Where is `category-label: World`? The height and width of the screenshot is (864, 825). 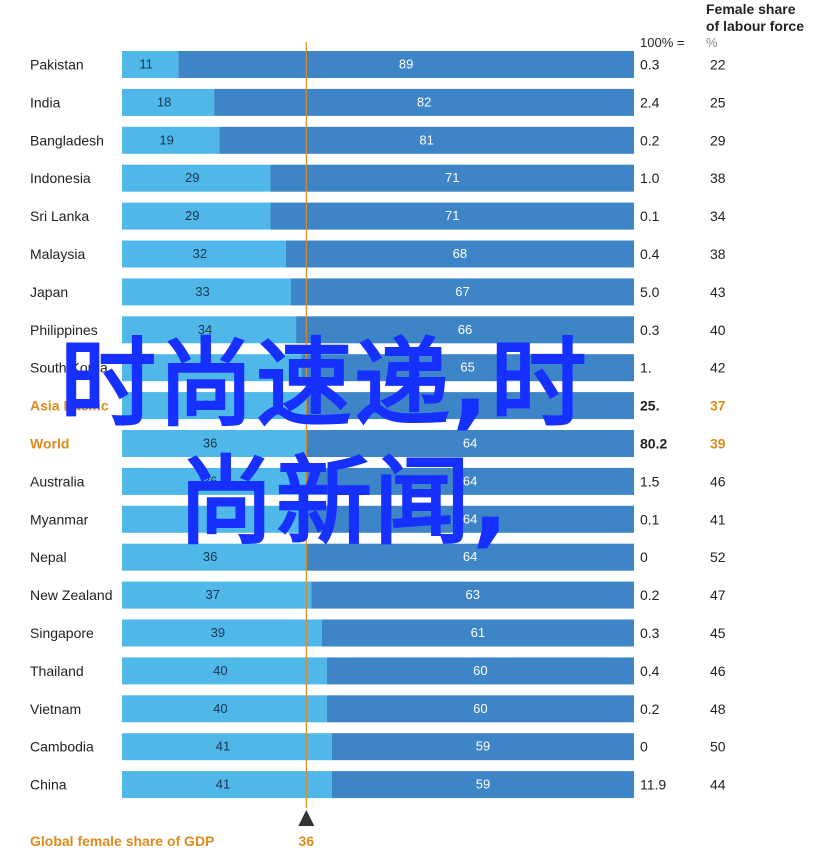 category-label: World is located at coordinates (49, 444).